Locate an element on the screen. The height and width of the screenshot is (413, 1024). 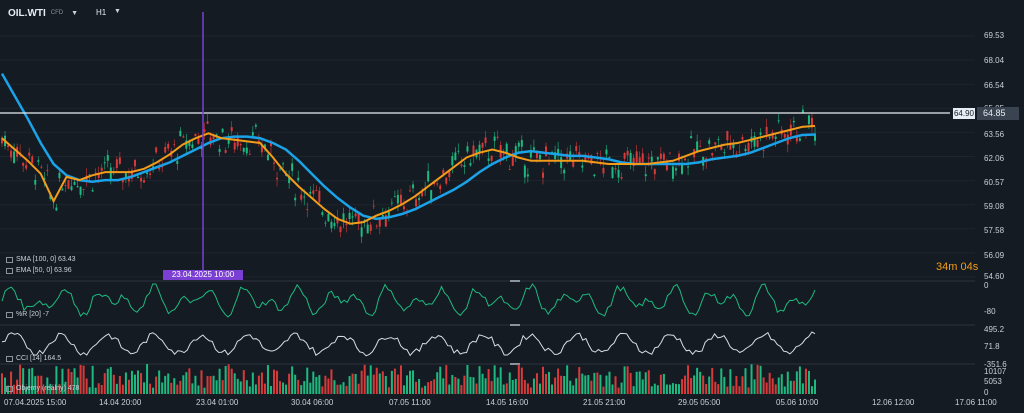
volume-legend: Objemy (reálny) 478 is located at coordinates (42, 388).